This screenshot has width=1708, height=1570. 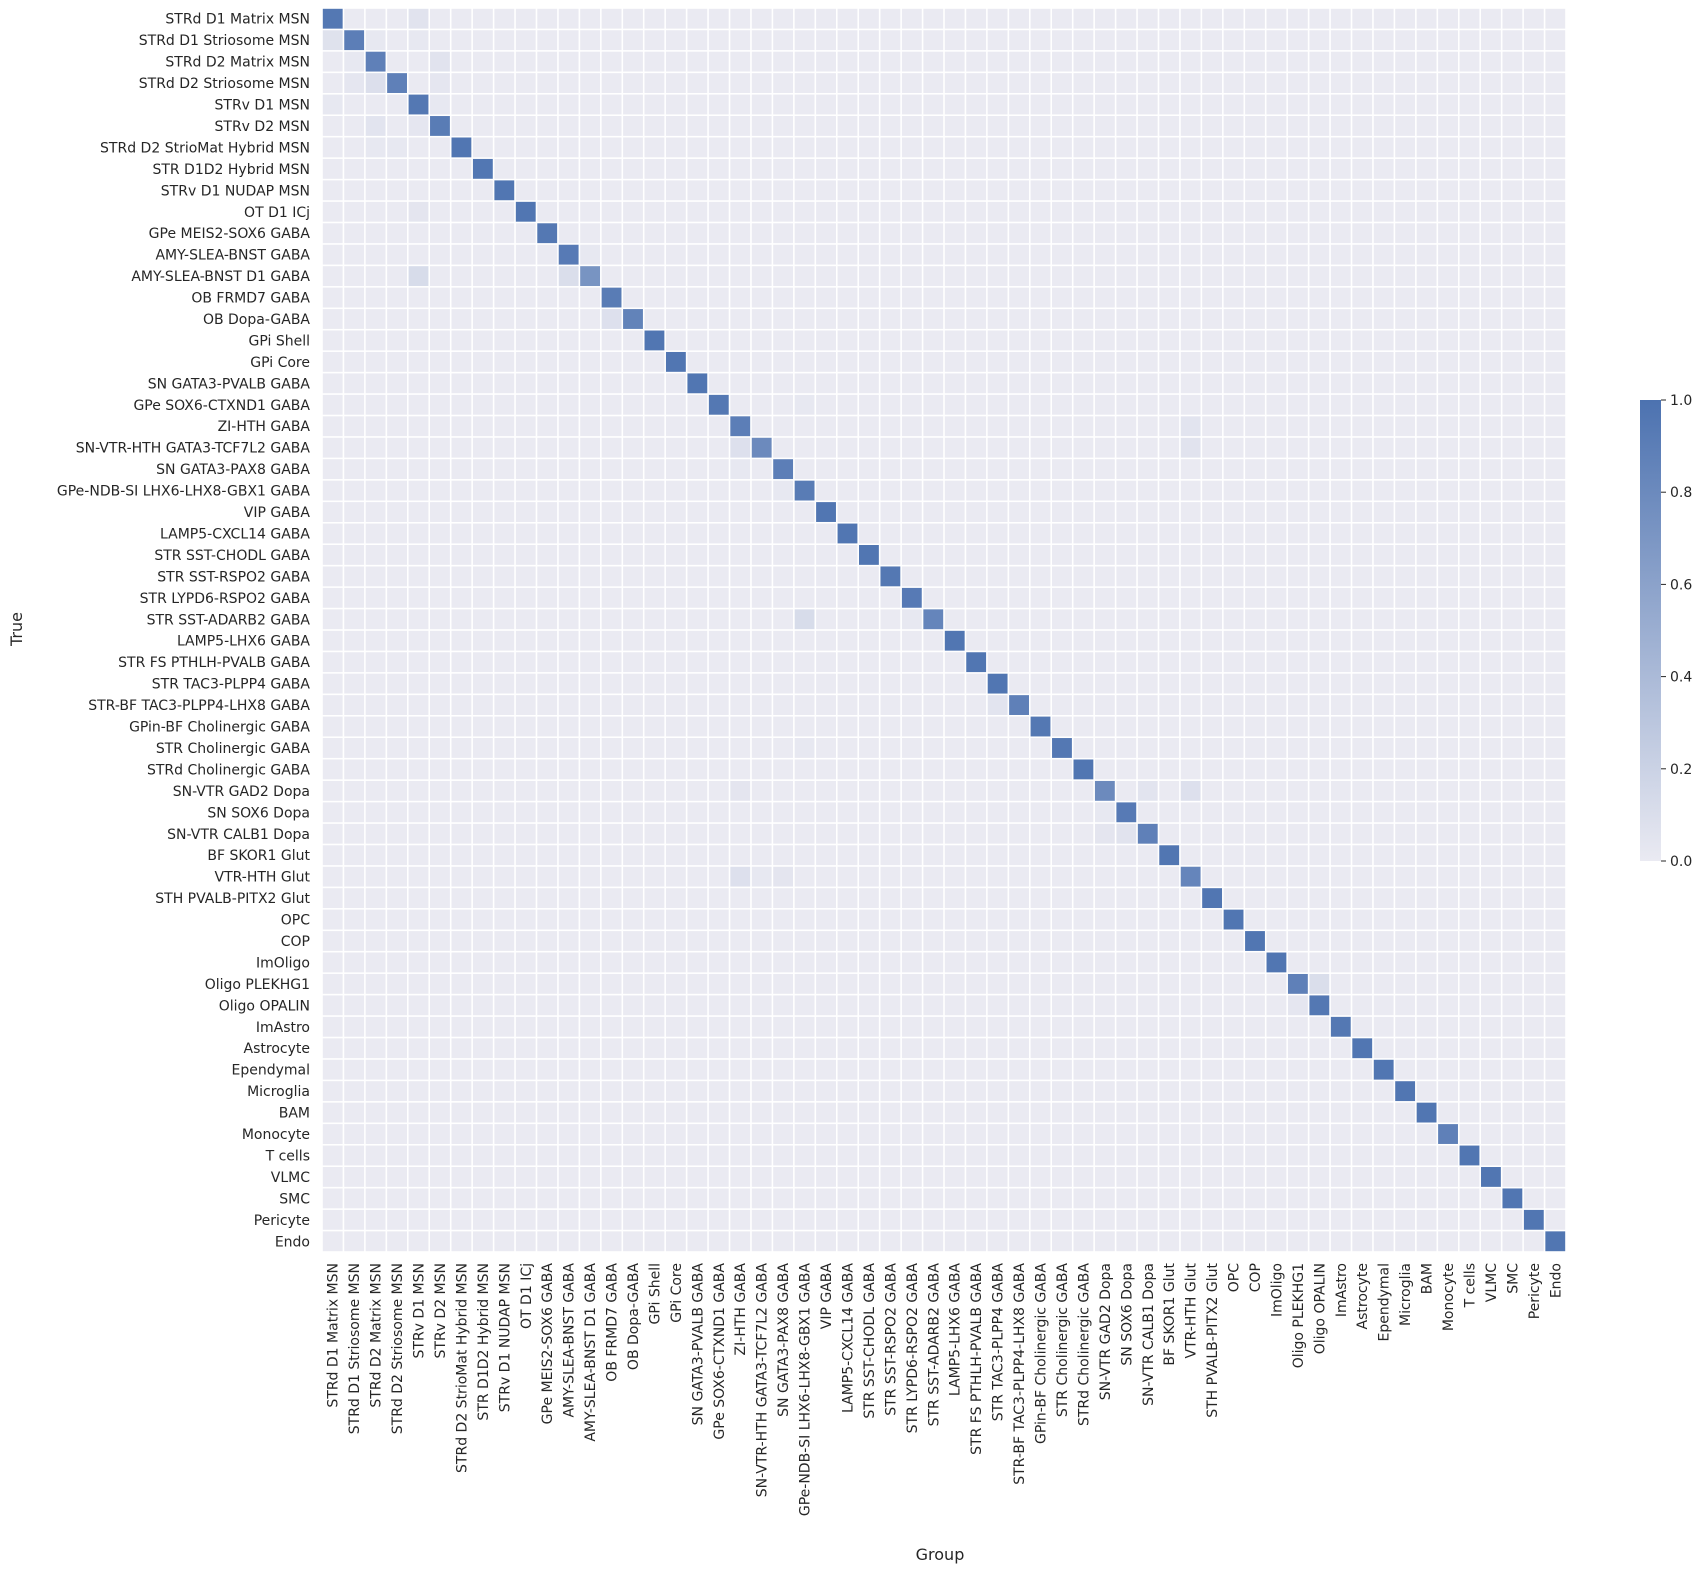 What do you see at coordinates (1681, 585) in the screenshot?
I see `colorbar-tick-label: 0.6` at bounding box center [1681, 585].